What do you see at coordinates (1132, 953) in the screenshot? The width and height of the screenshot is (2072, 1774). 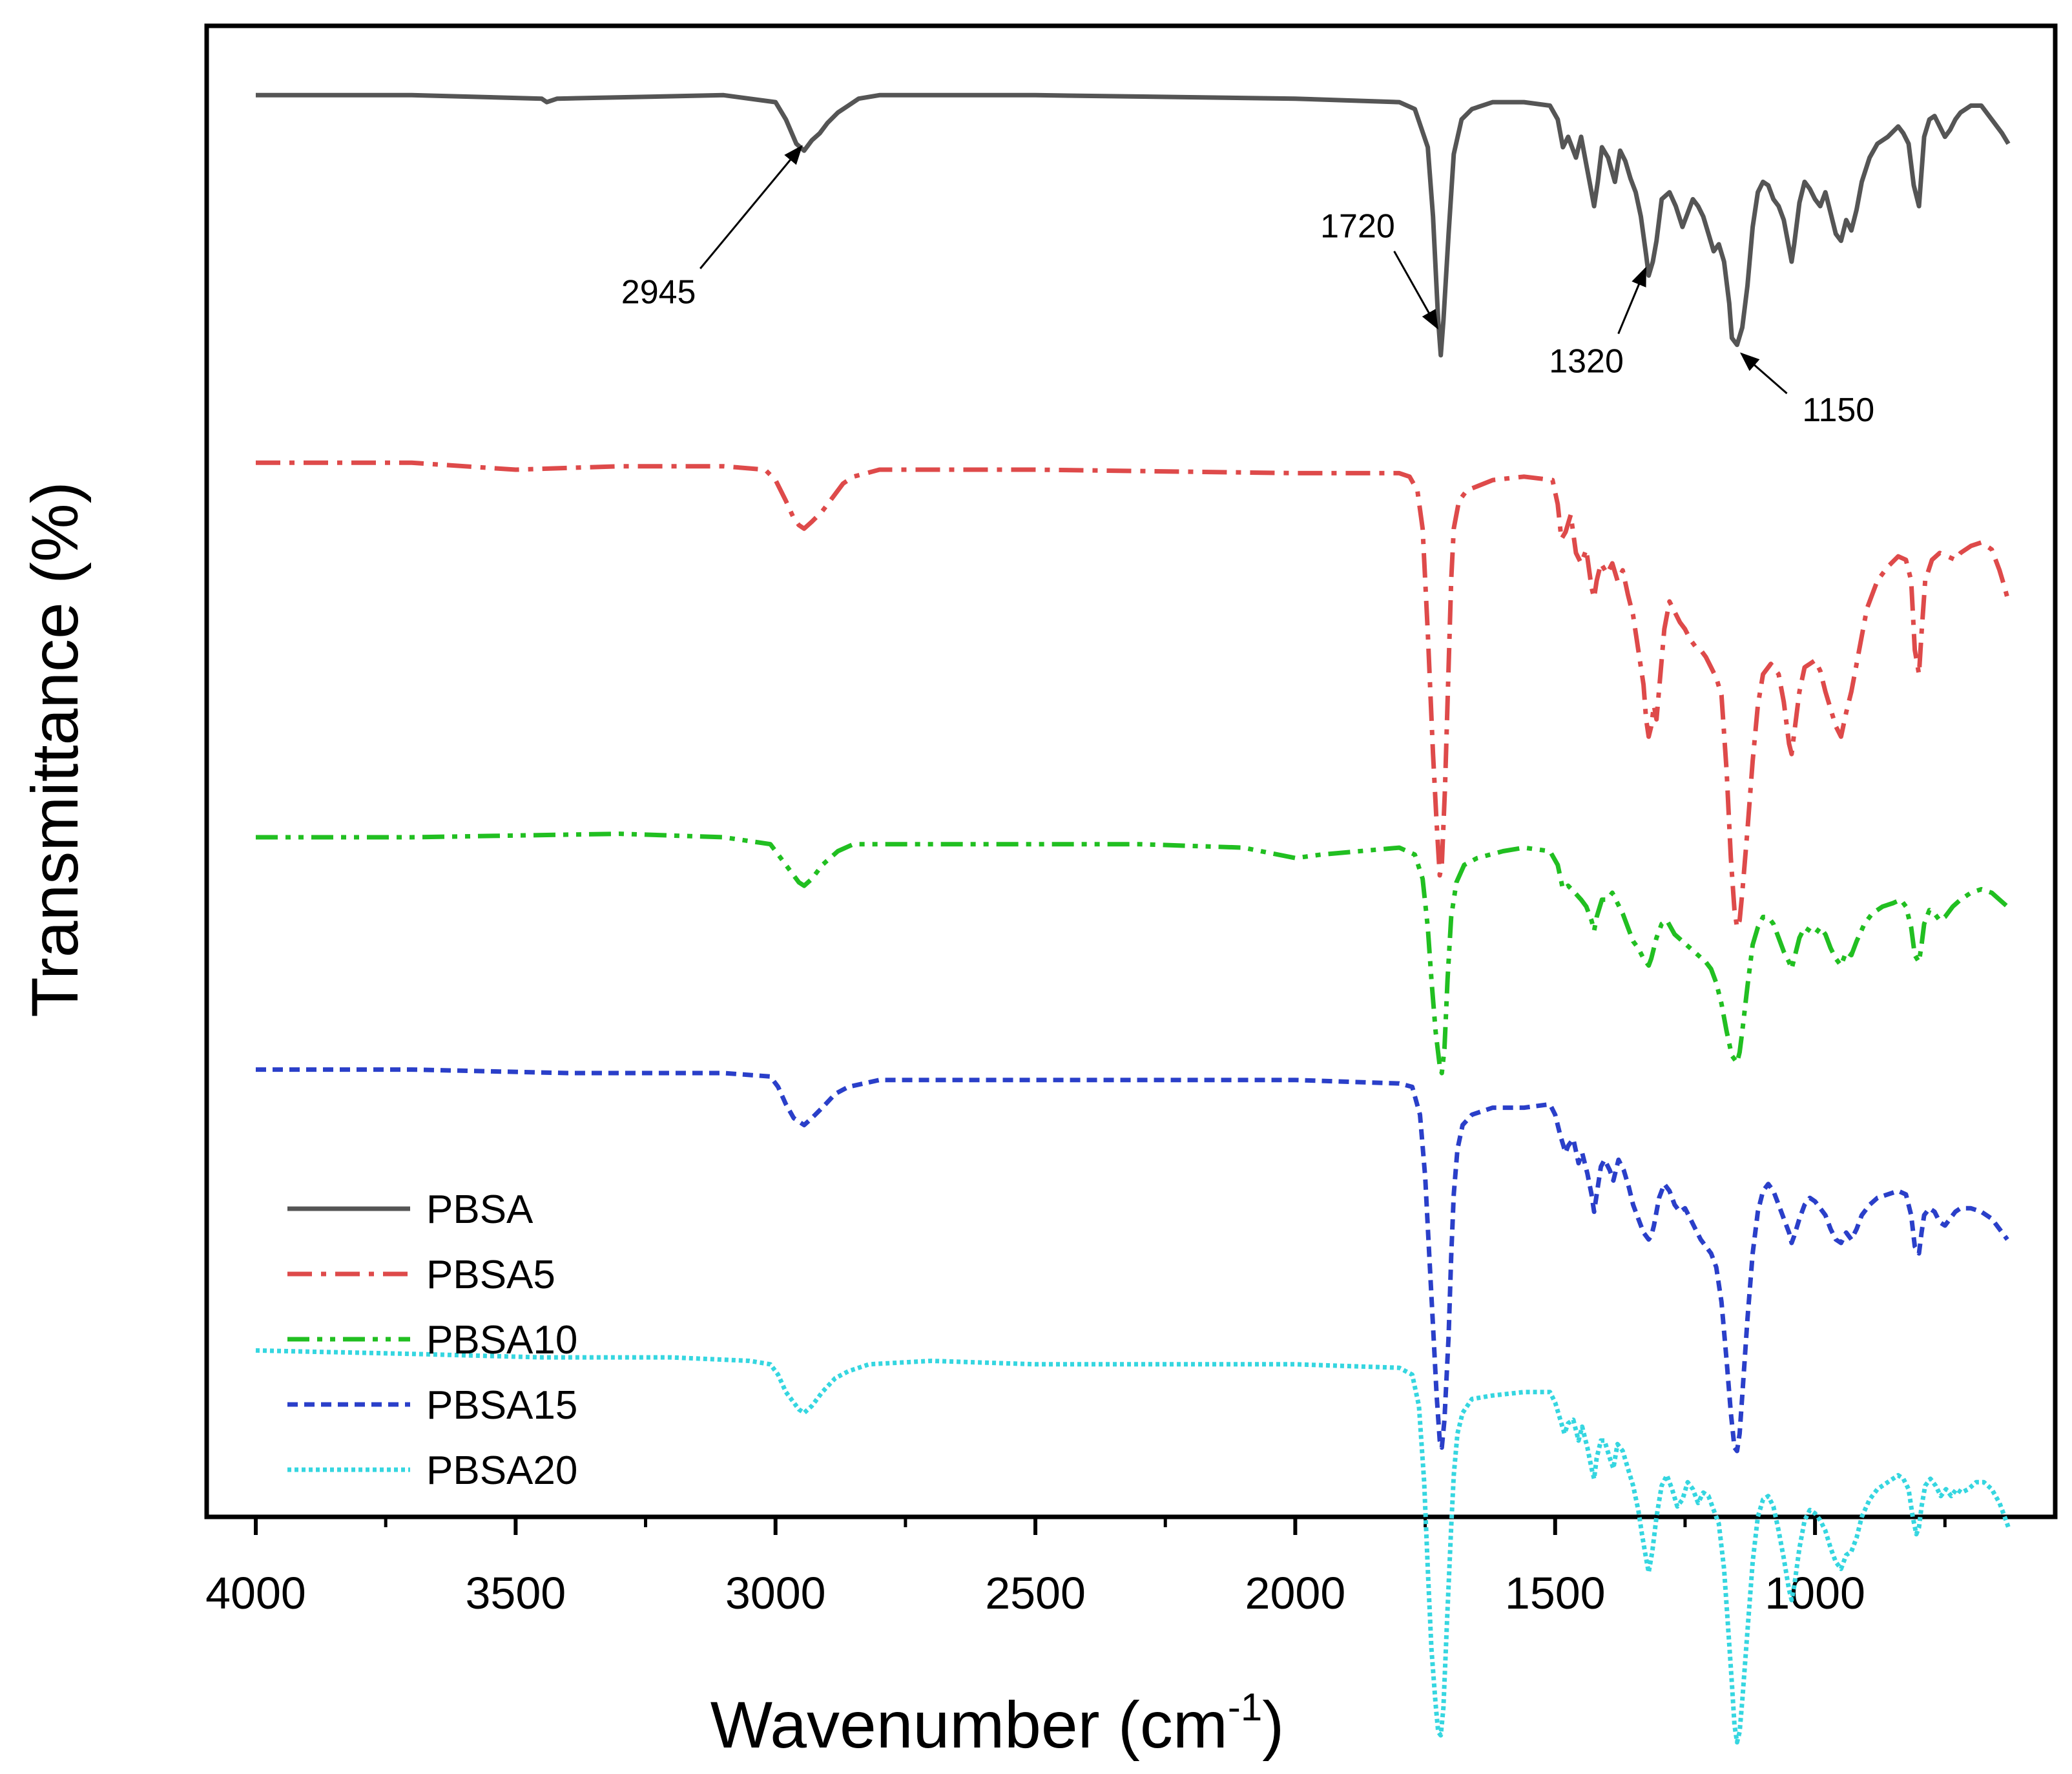 I see `series-line-pbsa10` at bounding box center [1132, 953].